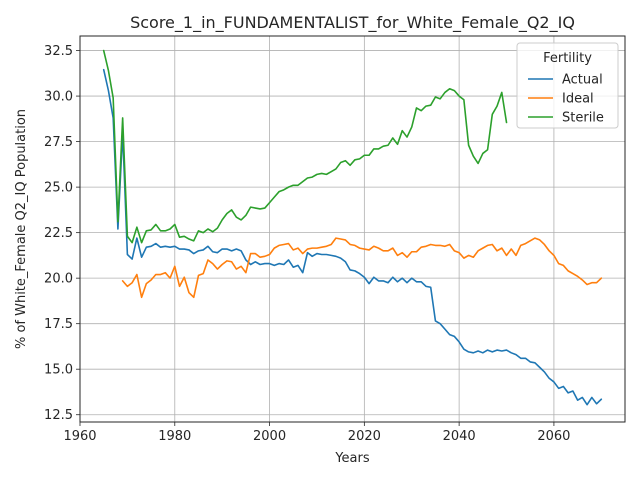 The image size is (640, 480). Describe the element at coordinates (58, 51) in the screenshot. I see `y-tick-label: 32.5` at that location.